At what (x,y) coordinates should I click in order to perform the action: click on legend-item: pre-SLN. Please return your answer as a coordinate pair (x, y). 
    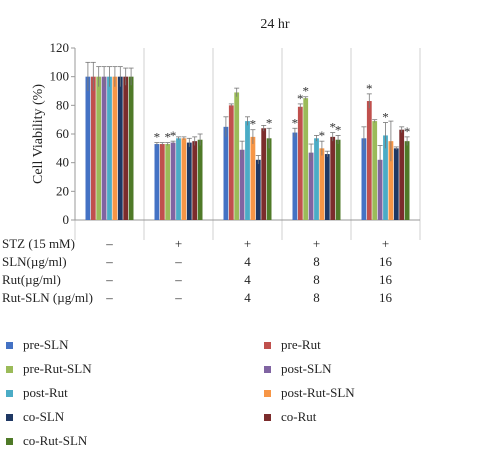
    Looking at the image, I should click on (37, 345).